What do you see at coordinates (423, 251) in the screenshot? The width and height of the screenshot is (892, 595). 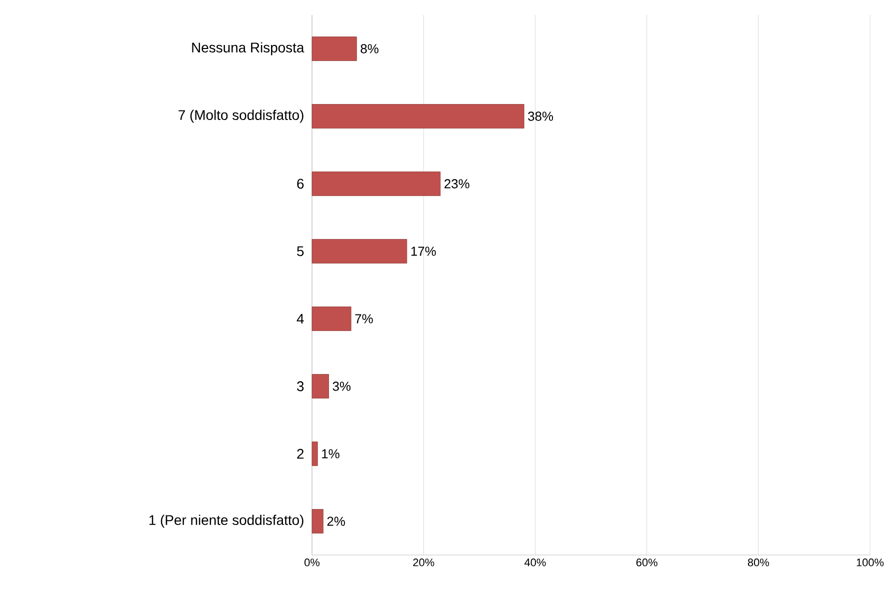 I see `data-label: 17%` at bounding box center [423, 251].